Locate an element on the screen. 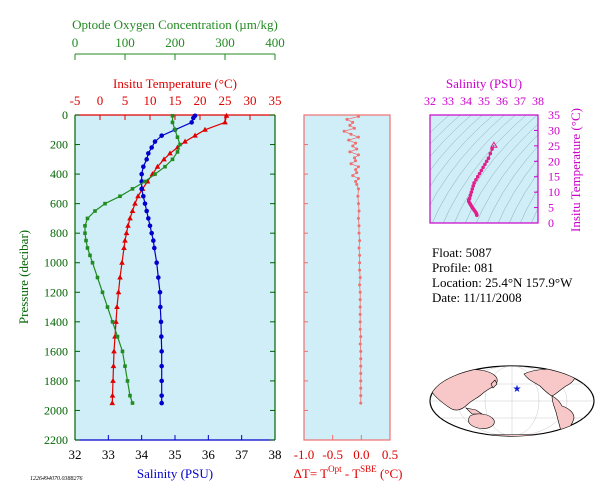 This screenshot has width=608, height=500. oxygen-tick-label: 0 is located at coordinates (75, 42).